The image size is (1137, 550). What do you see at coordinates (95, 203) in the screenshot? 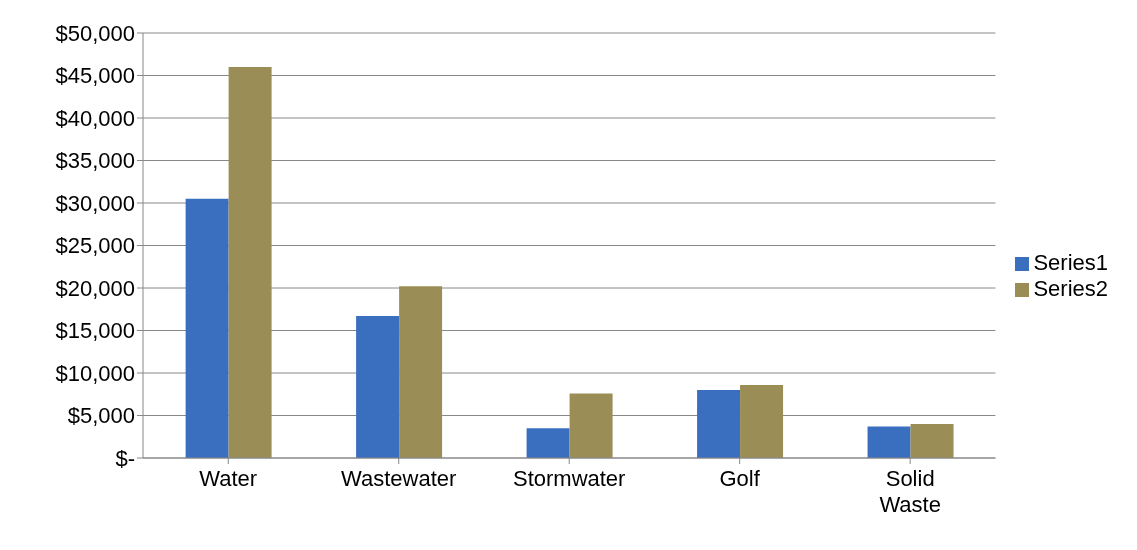
I see `y-tick-label: $30,000` at bounding box center [95, 203].